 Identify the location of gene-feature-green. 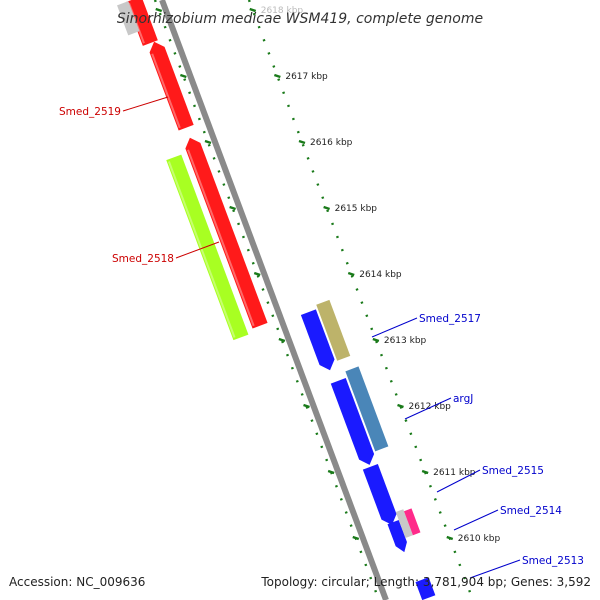
(207, 247).